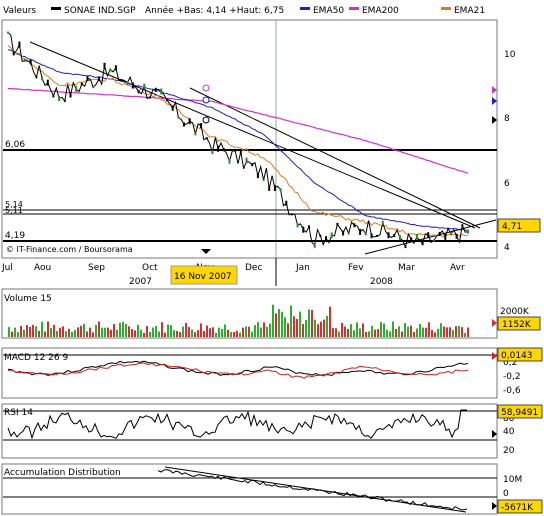  I want to click on rsi-last-badge, so click(520, 411).